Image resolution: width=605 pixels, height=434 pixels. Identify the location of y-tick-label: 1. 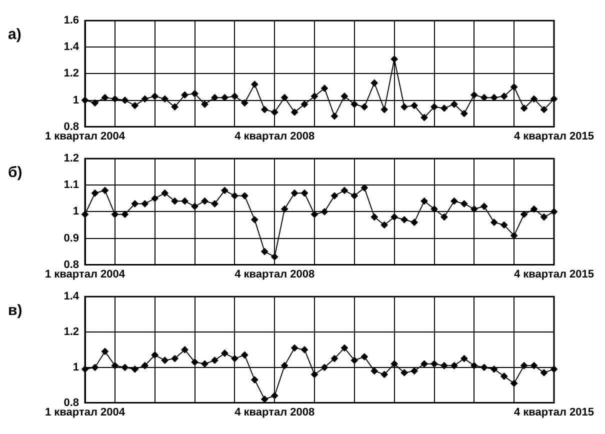
(76, 212).